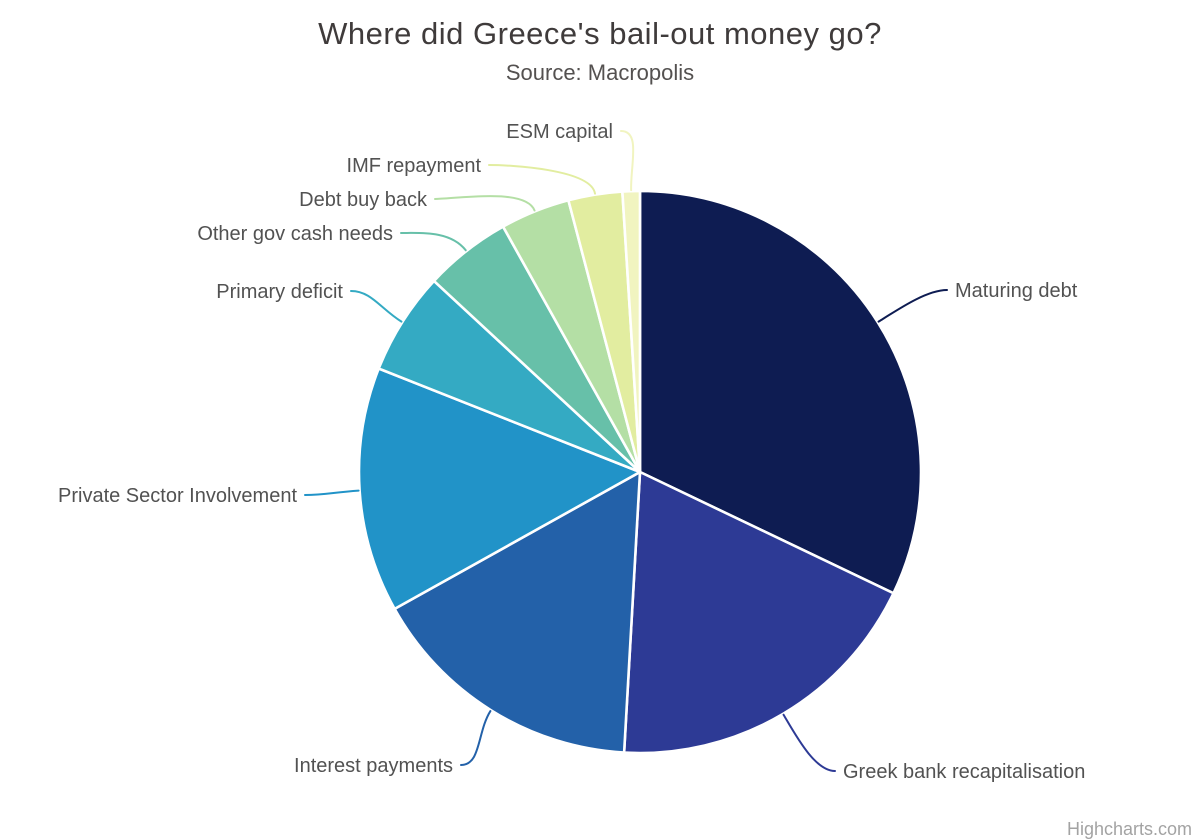 Image resolution: width=1200 pixels, height=840 pixels. What do you see at coordinates (295, 234) in the screenshot?
I see `data-label-other-gov-cash-needs: Other gov cash needs` at bounding box center [295, 234].